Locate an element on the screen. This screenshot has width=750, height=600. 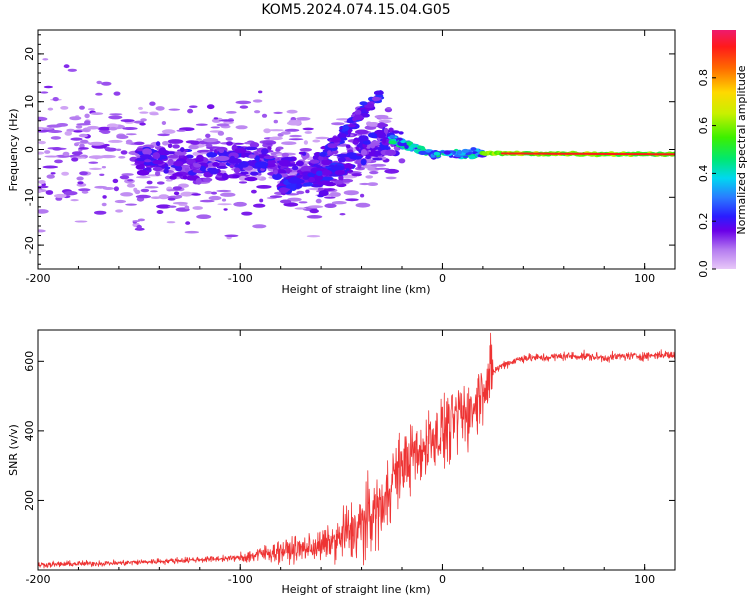
colorbar-tick-label: 0.0 is located at coordinates (703, 269).